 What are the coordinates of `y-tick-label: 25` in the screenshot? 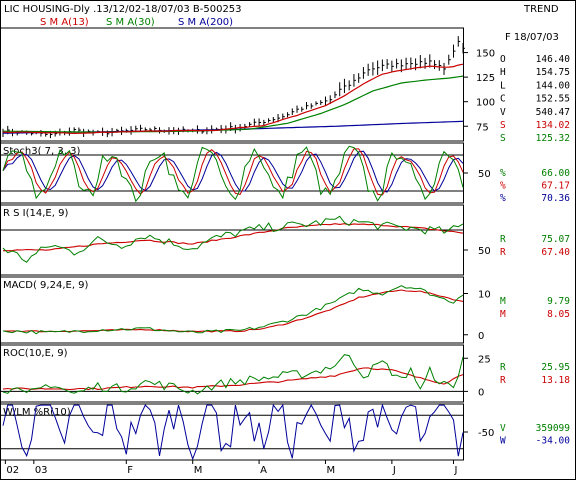 It's located at (484, 359).